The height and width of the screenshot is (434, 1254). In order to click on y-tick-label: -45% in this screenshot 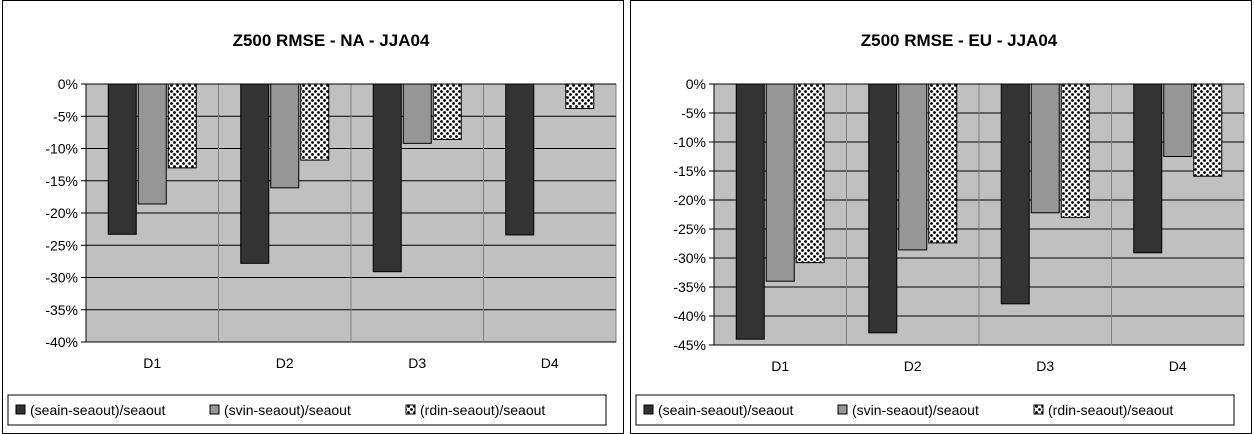, I will do `click(689, 345)`.